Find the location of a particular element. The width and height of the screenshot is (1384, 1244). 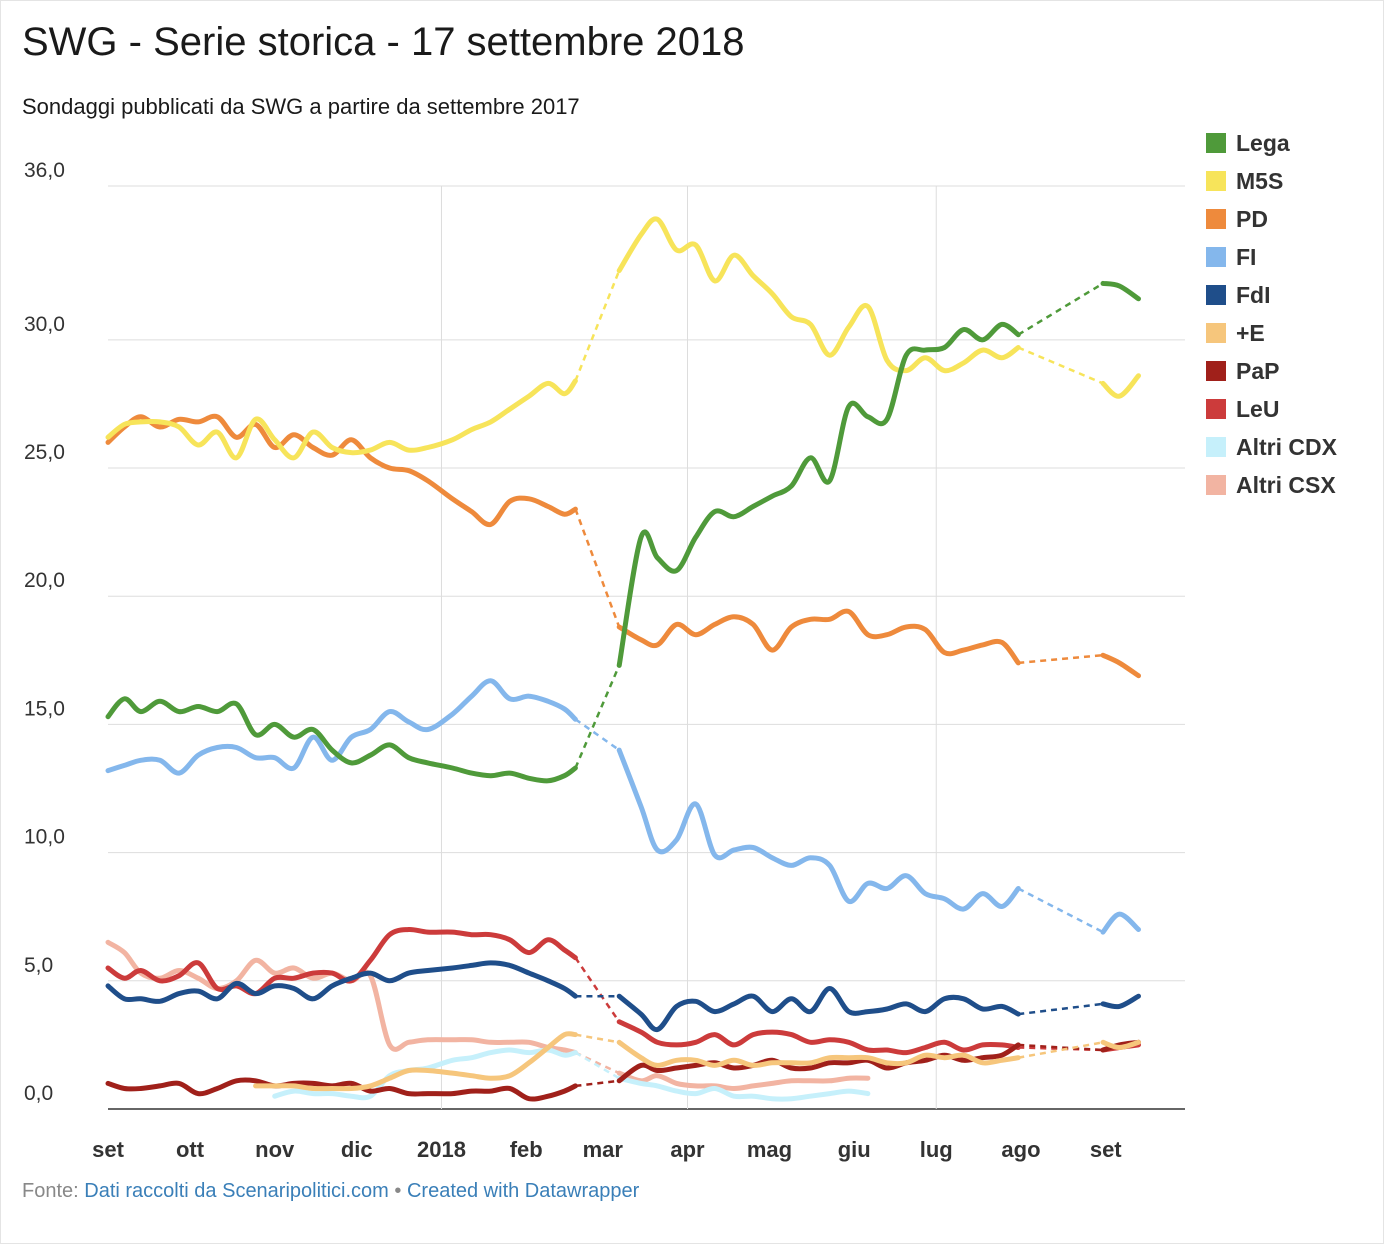

y-axis-ticks: 0,0 5,0 10,0 15,0 20,0 25,0 30,0 36,0 is located at coordinates (44, 632).